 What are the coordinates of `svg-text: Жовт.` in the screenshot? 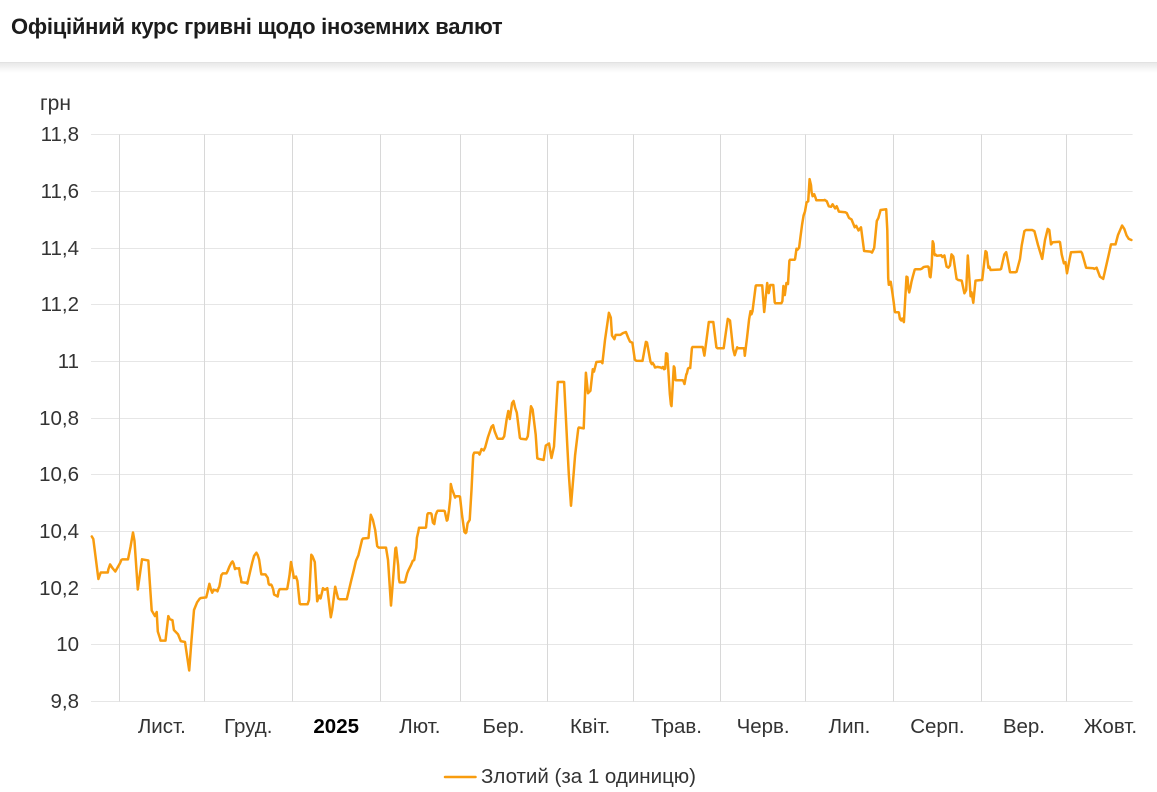 It's located at (1110, 726).